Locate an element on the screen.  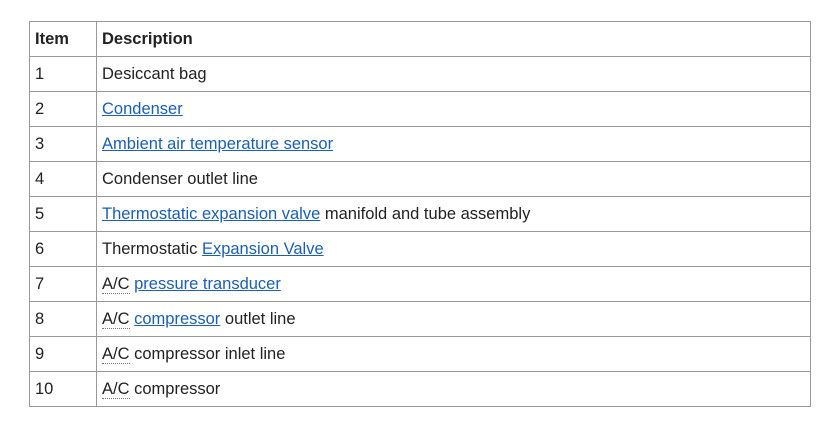
item-number: 8 is located at coordinates (63, 319).